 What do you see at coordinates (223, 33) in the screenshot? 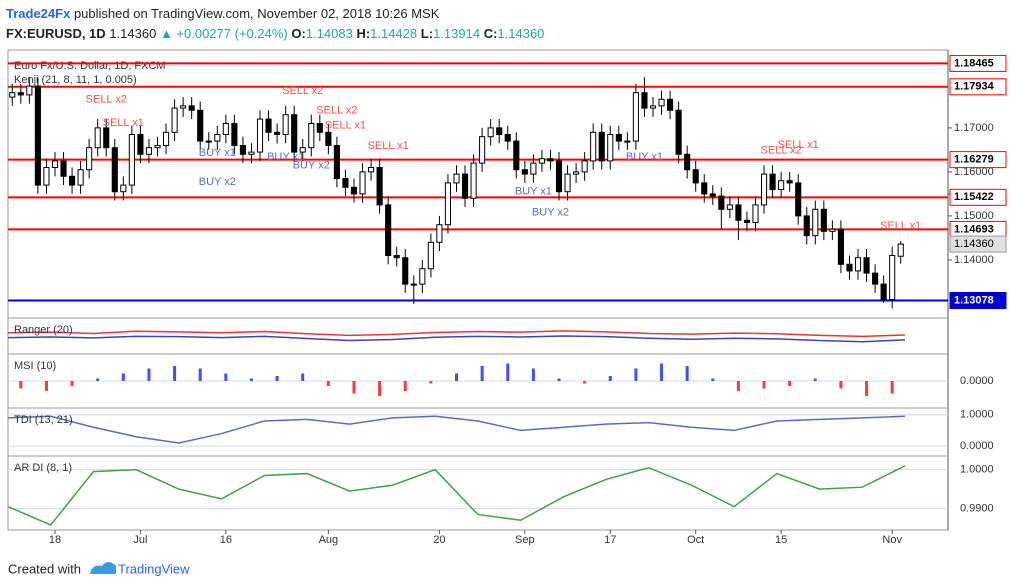
I see `change: ▲ +0.00277 (+0.24%)` at bounding box center [223, 33].